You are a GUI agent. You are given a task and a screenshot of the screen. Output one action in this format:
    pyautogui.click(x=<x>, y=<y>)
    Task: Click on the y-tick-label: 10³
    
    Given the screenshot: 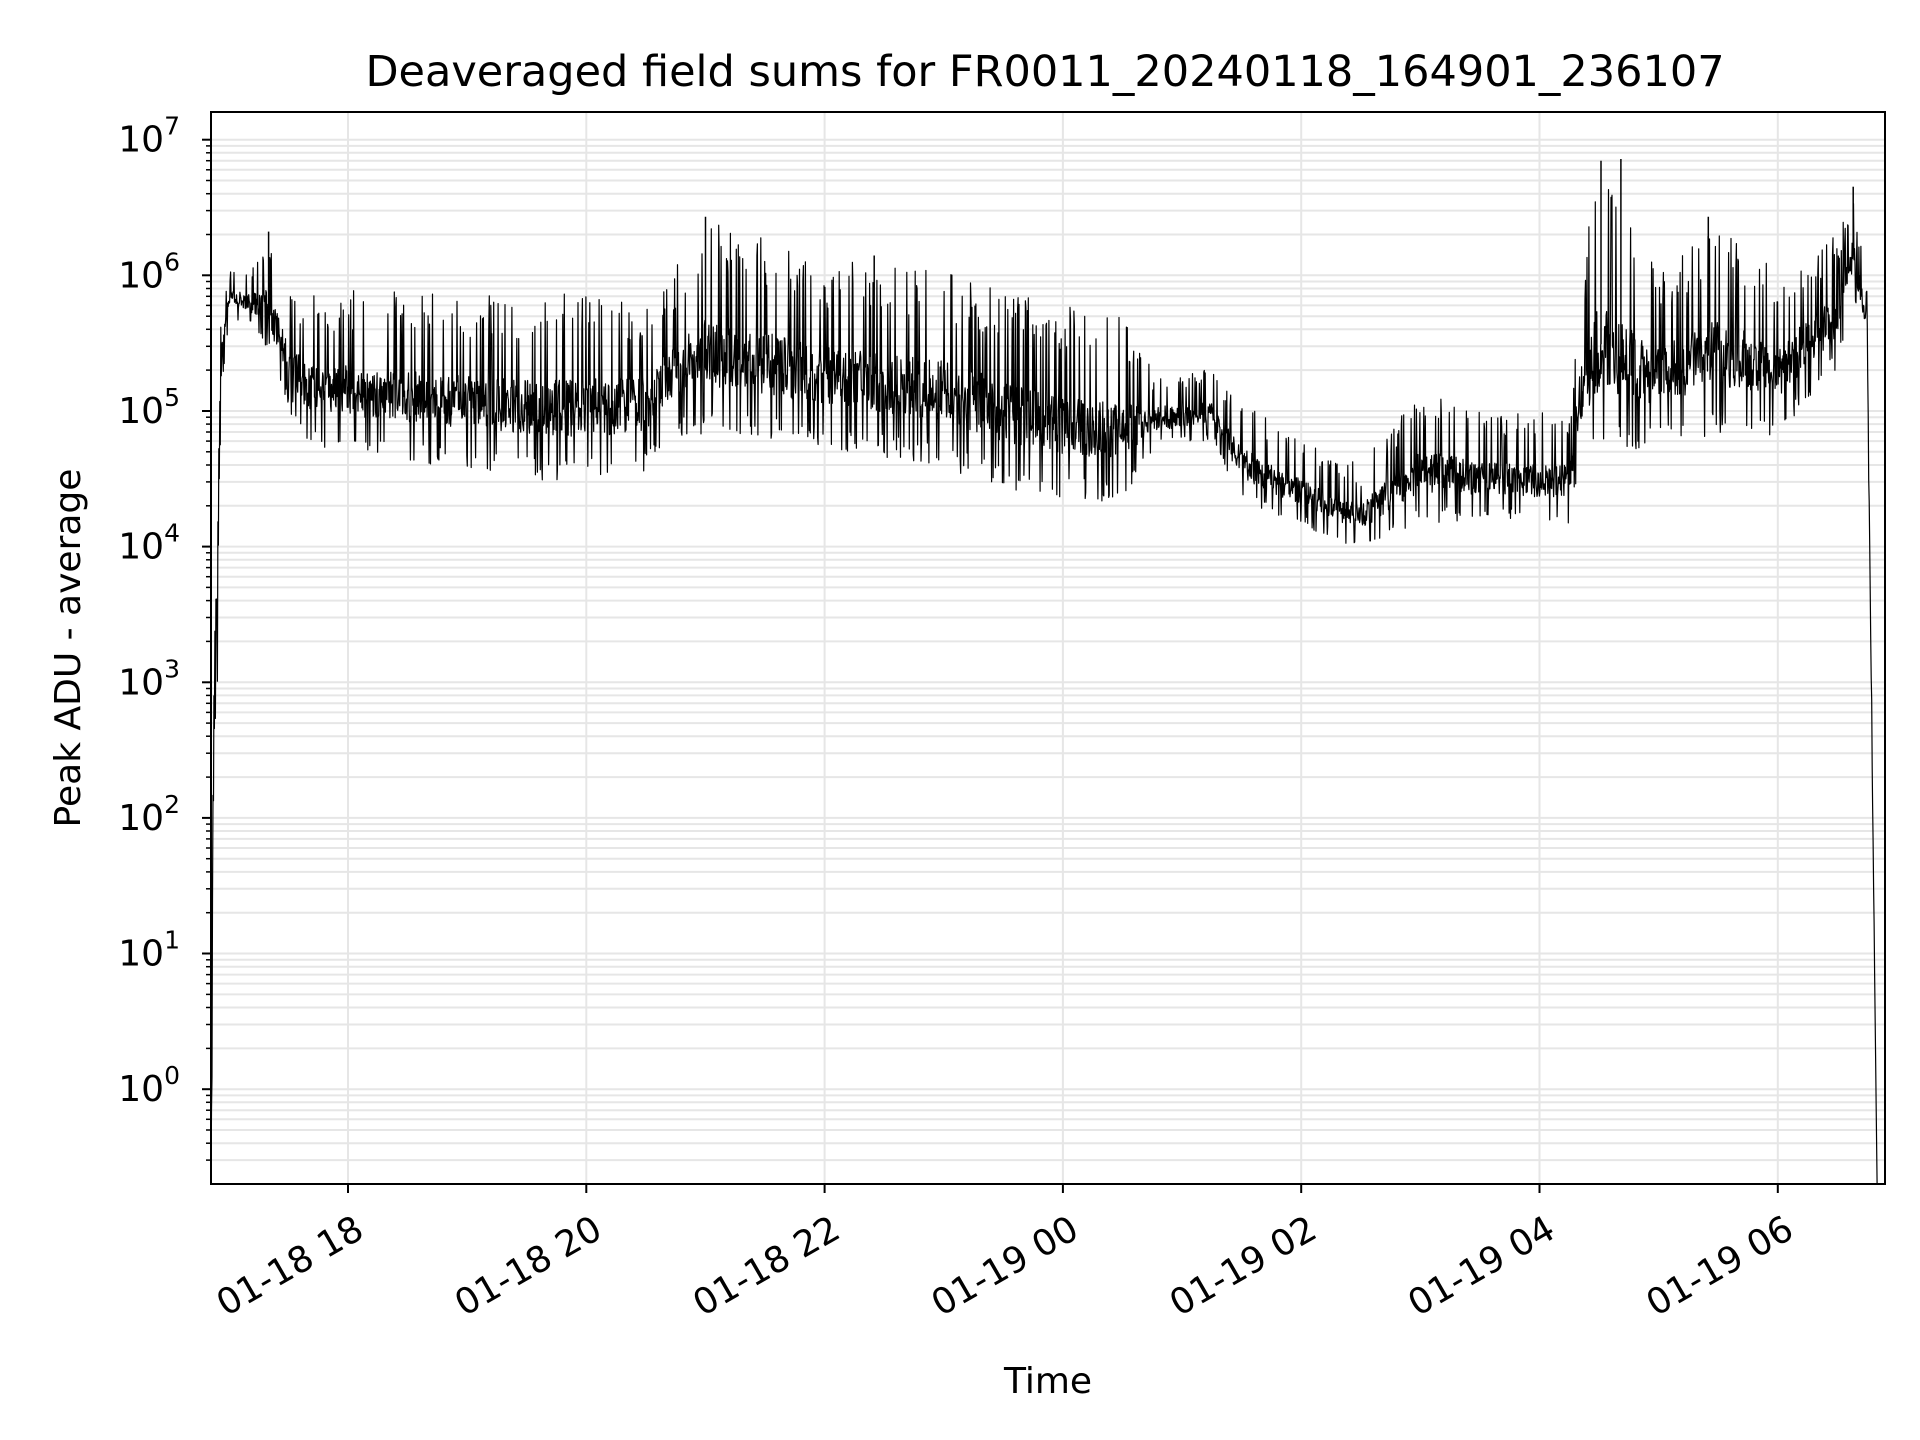 What is the action you would take?
    pyautogui.click(x=149, y=678)
    